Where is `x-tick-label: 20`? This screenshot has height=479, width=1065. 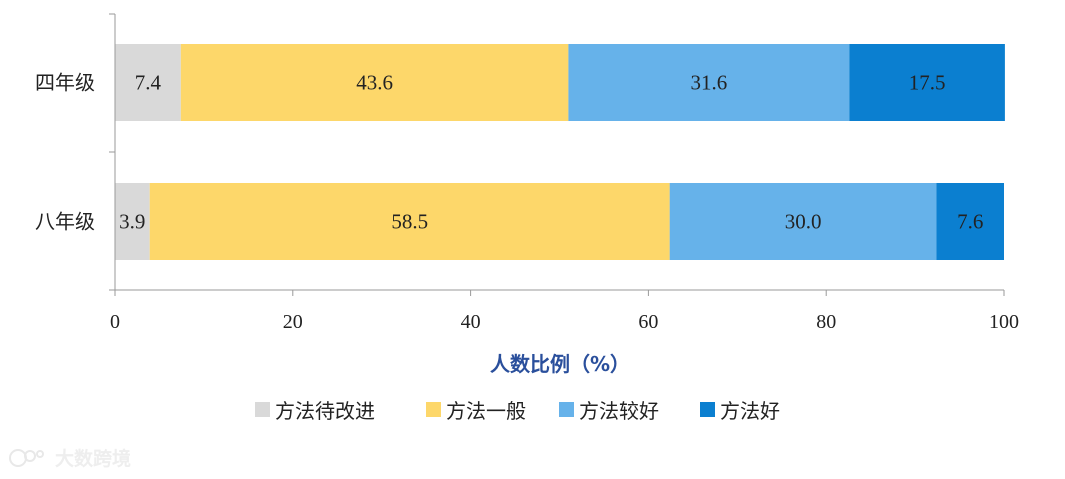
x-tick-label: 20 is located at coordinates (293, 322).